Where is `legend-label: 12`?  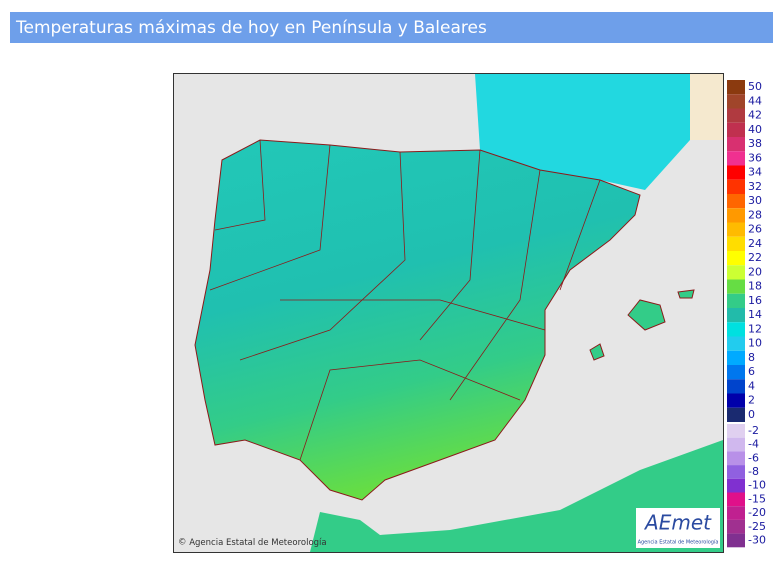
legend-label: 12 is located at coordinates (755, 328).